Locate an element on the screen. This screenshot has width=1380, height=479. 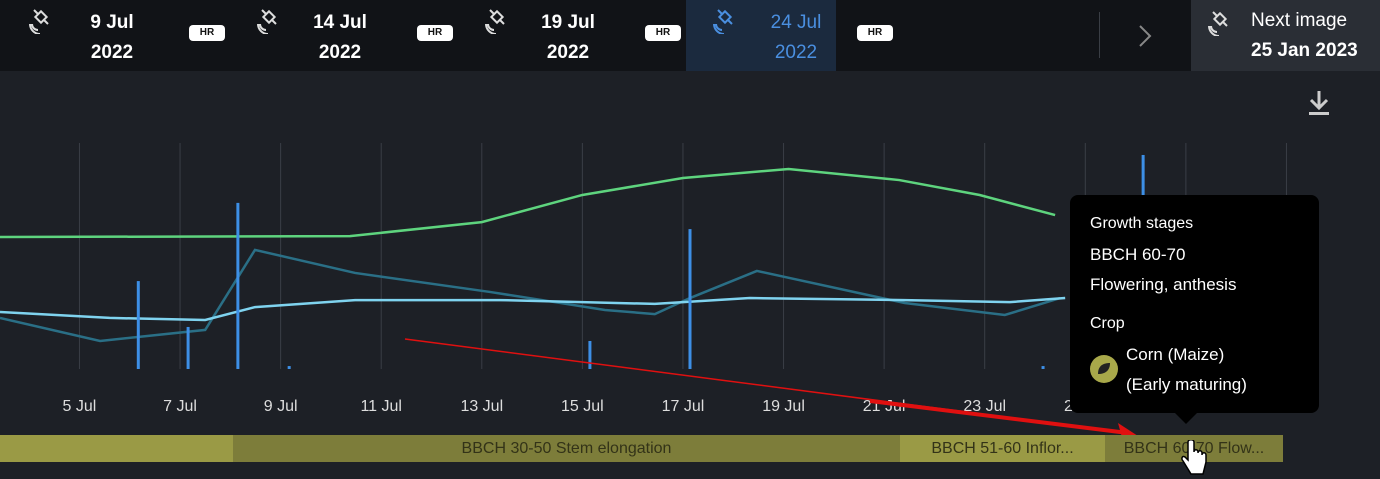
x-tick-label: 5 Jul is located at coordinates (80, 406).